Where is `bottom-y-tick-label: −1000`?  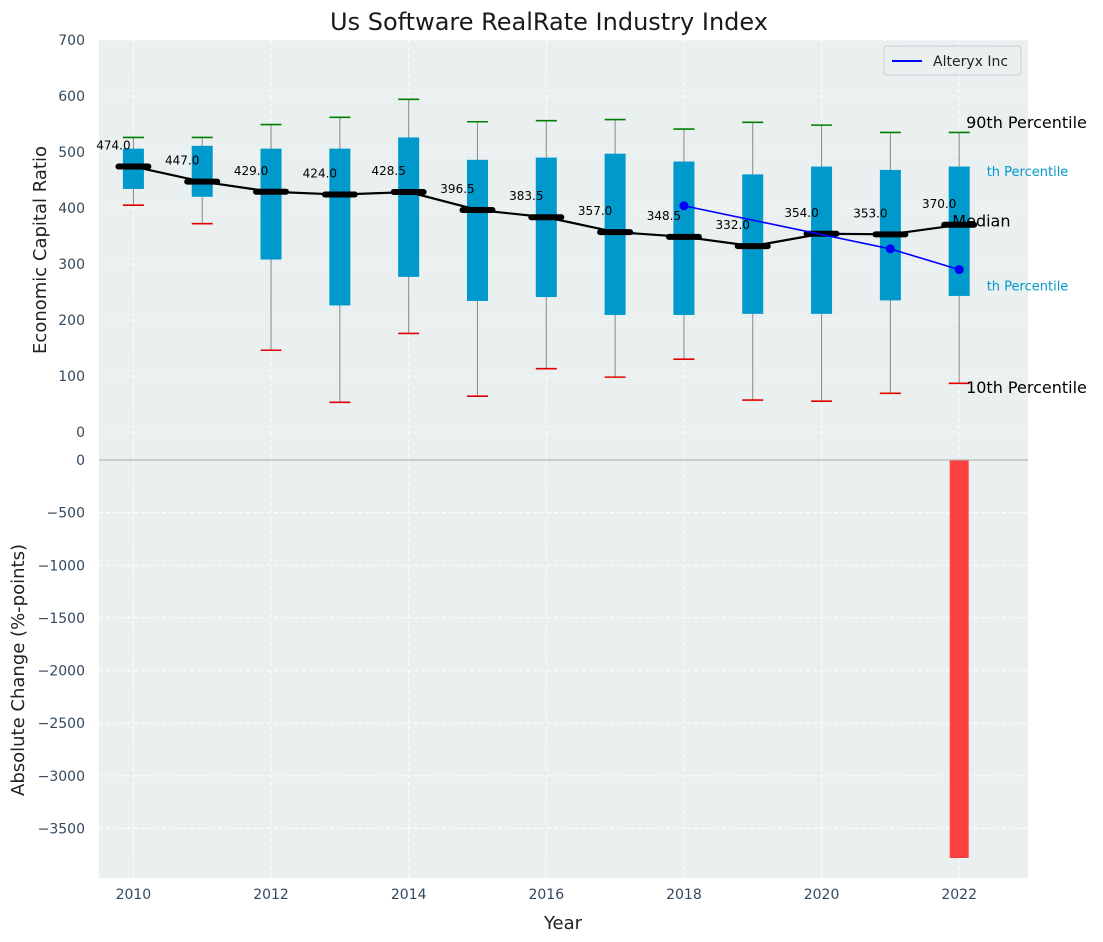
bottom-y-tick-label: −1000 is located at coordinates (61, 566).